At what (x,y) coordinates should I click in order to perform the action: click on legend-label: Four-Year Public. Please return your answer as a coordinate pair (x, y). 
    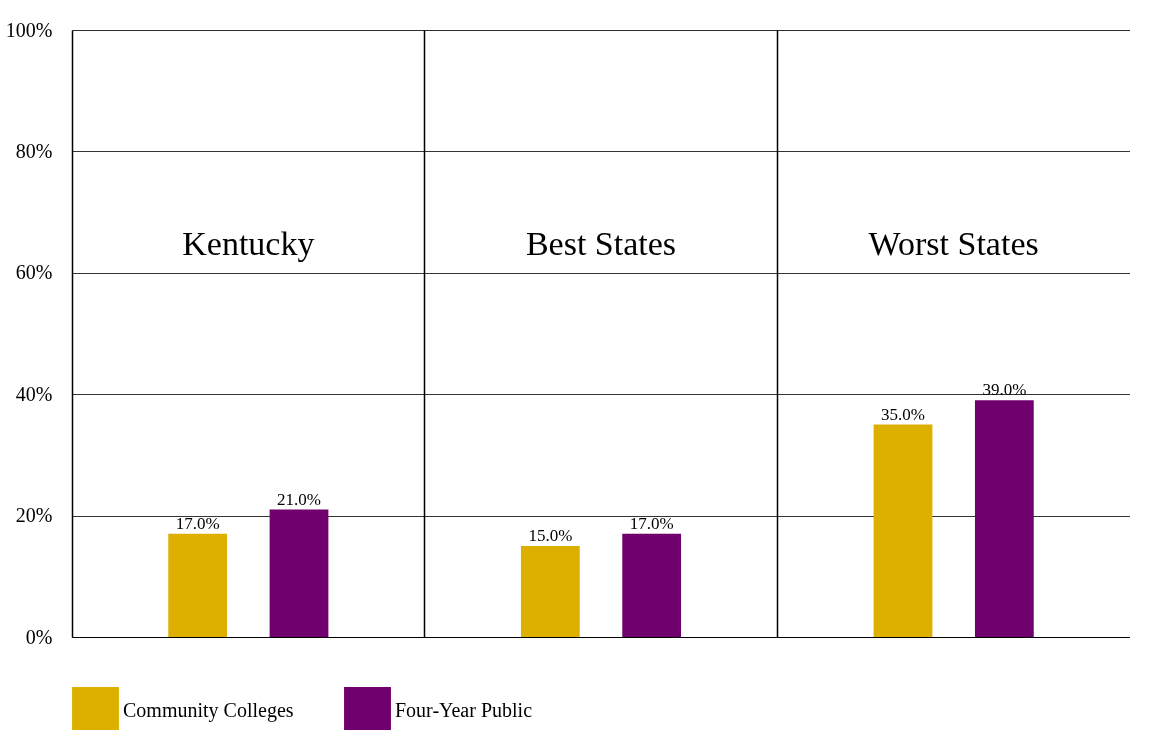
    Looking at the image, I should click on (464, 709).